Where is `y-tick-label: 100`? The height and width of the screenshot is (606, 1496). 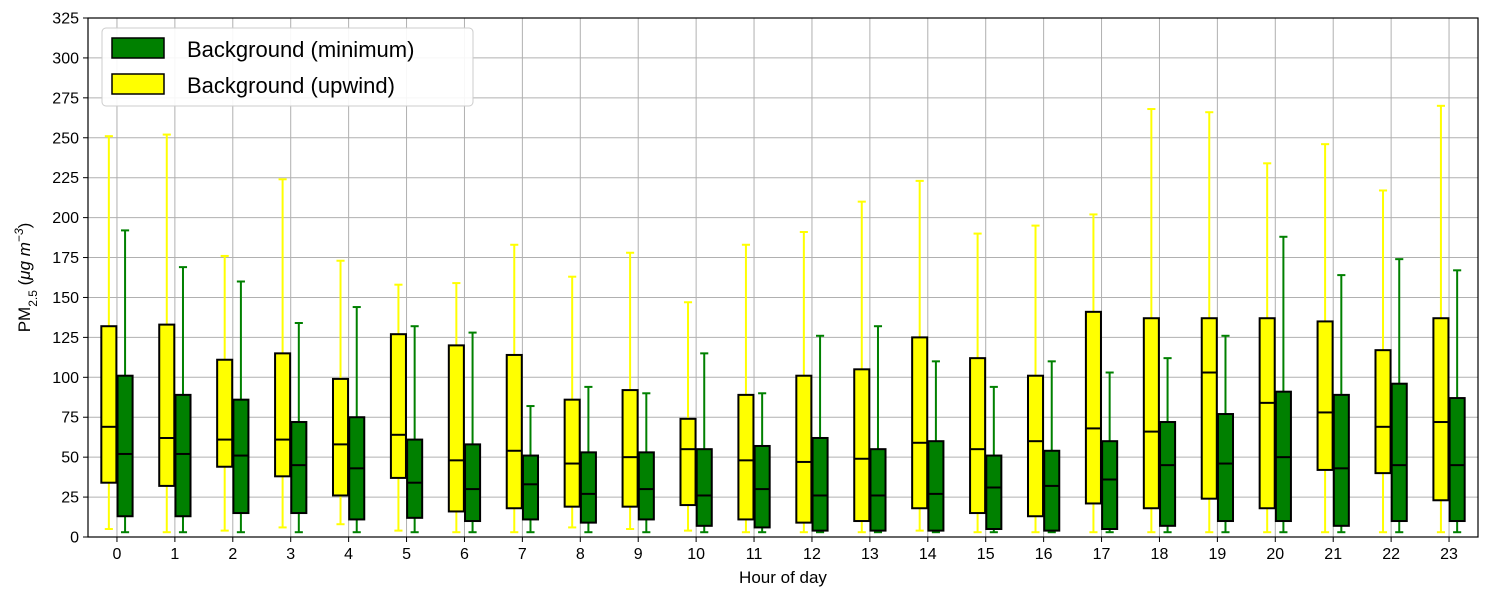 y-tick-label: 100 is located at coordinates (65, 378).